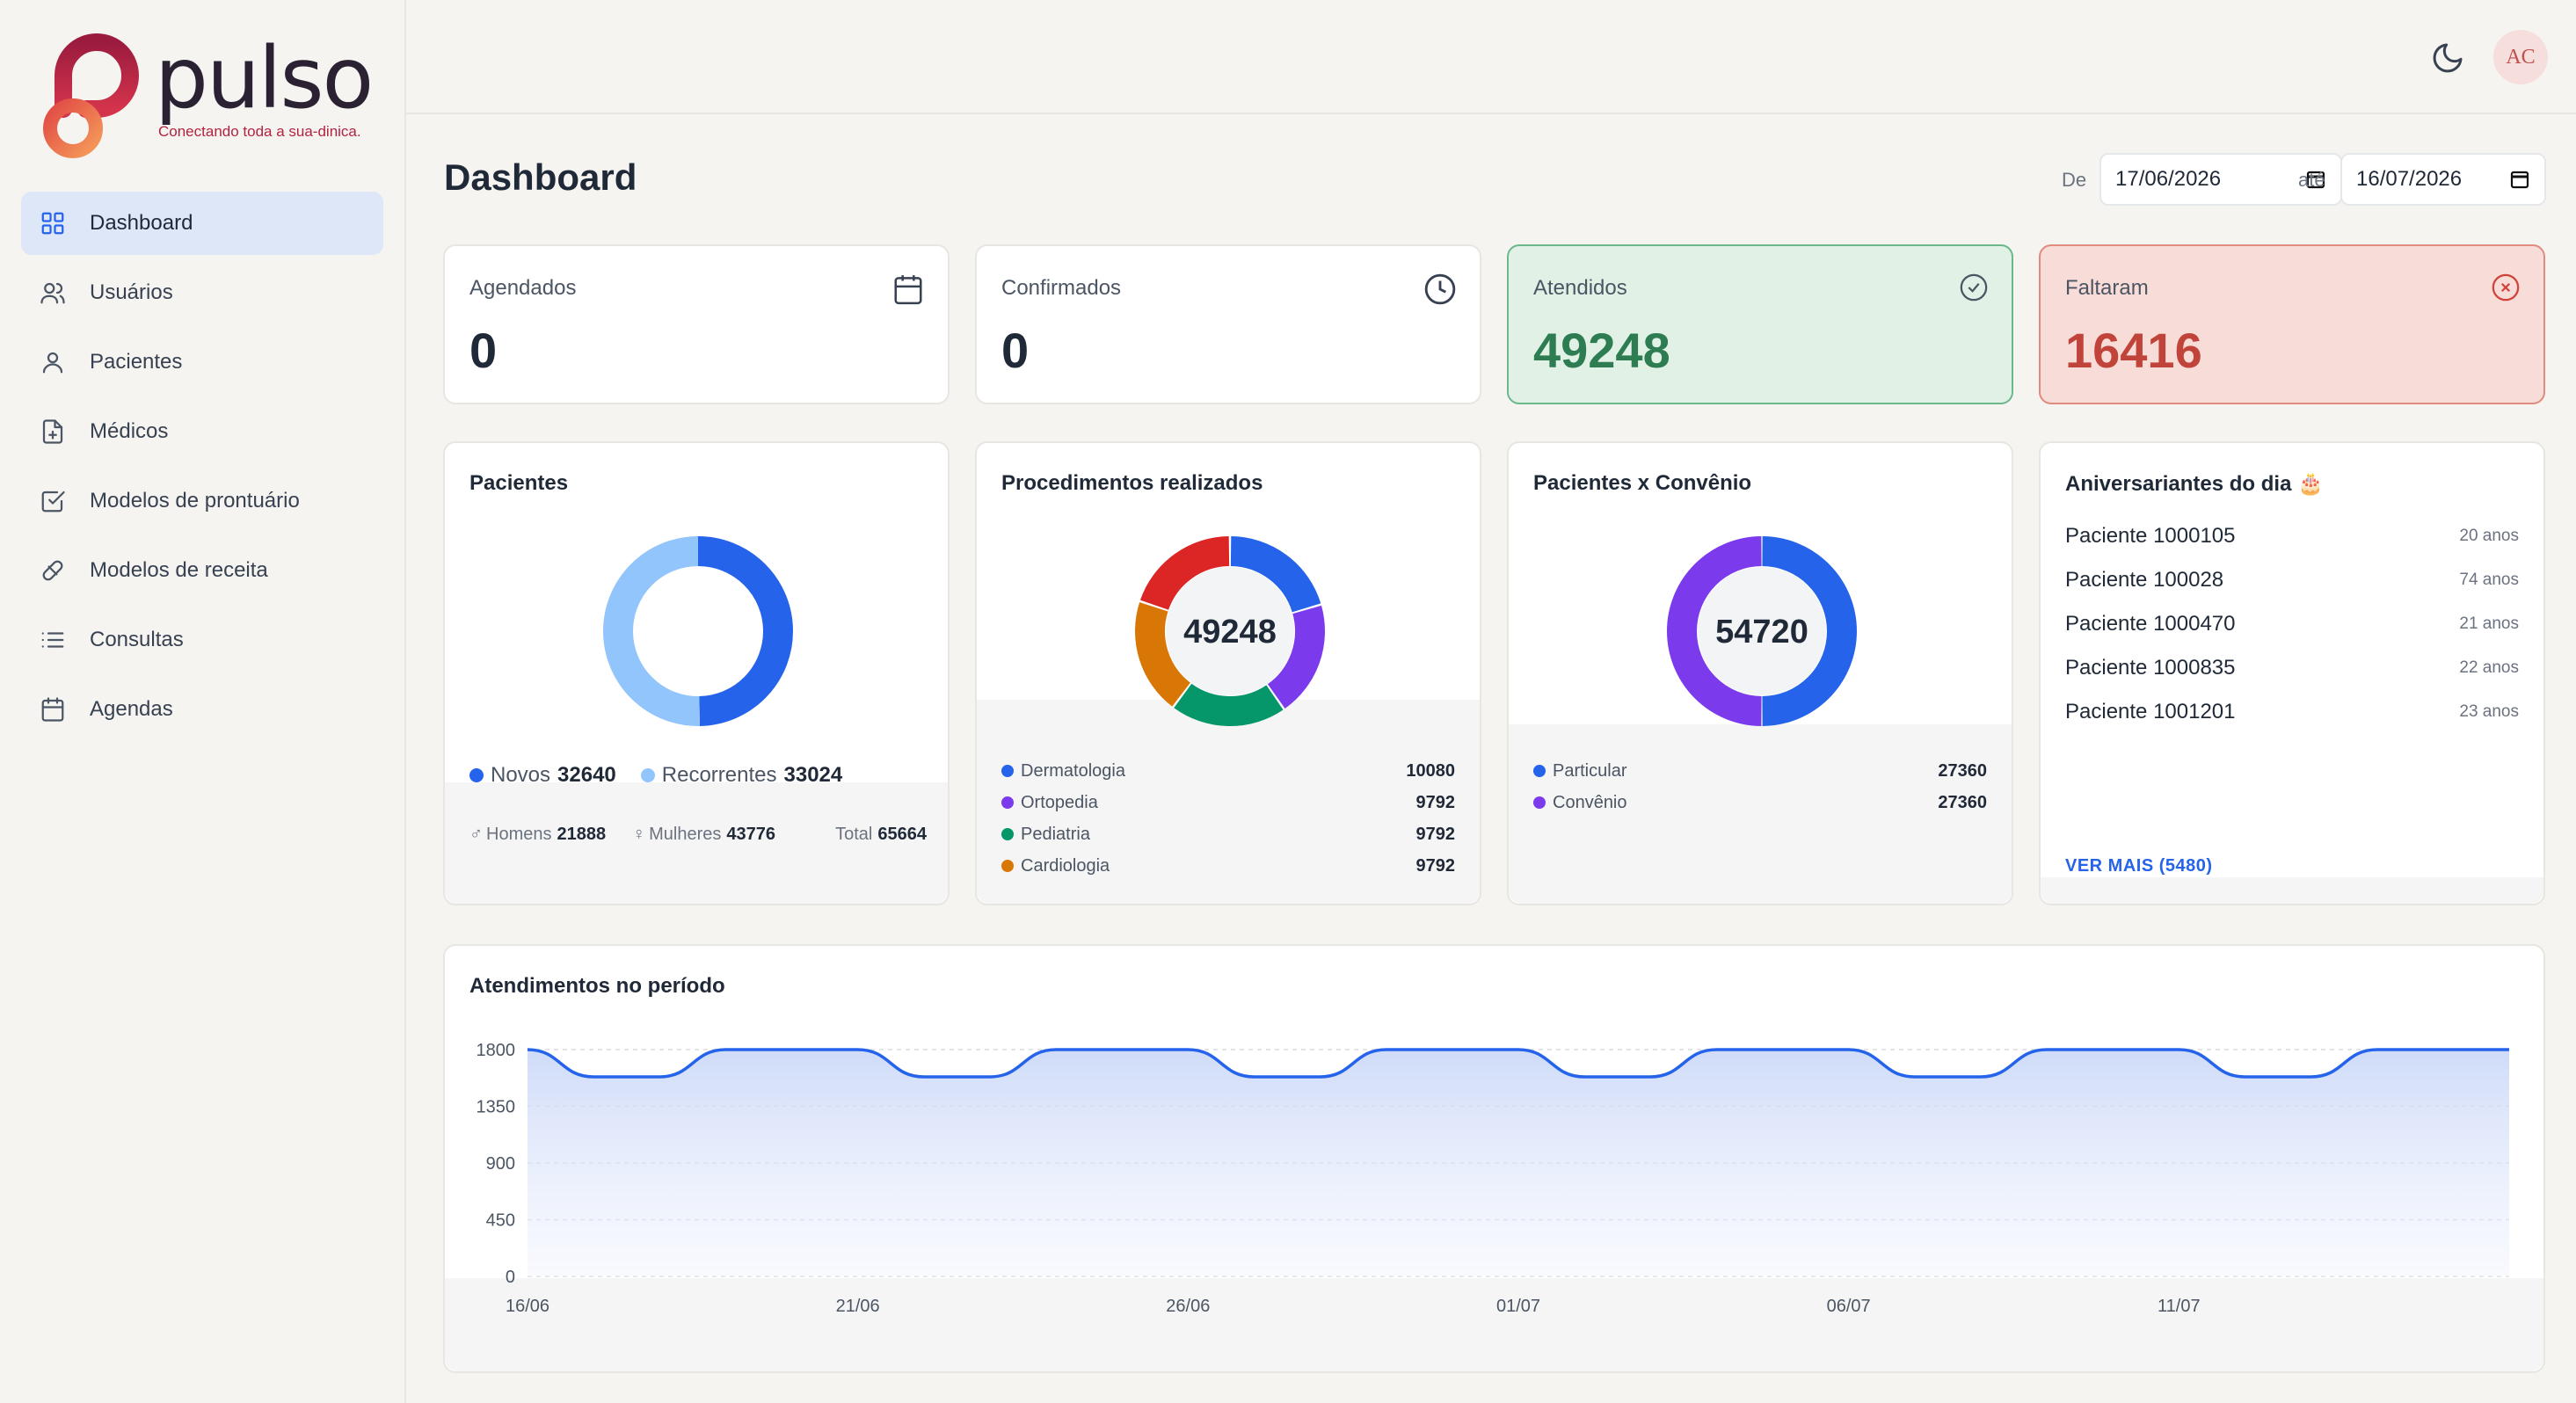  I want to click on calendar-icon, so click(908, 290).